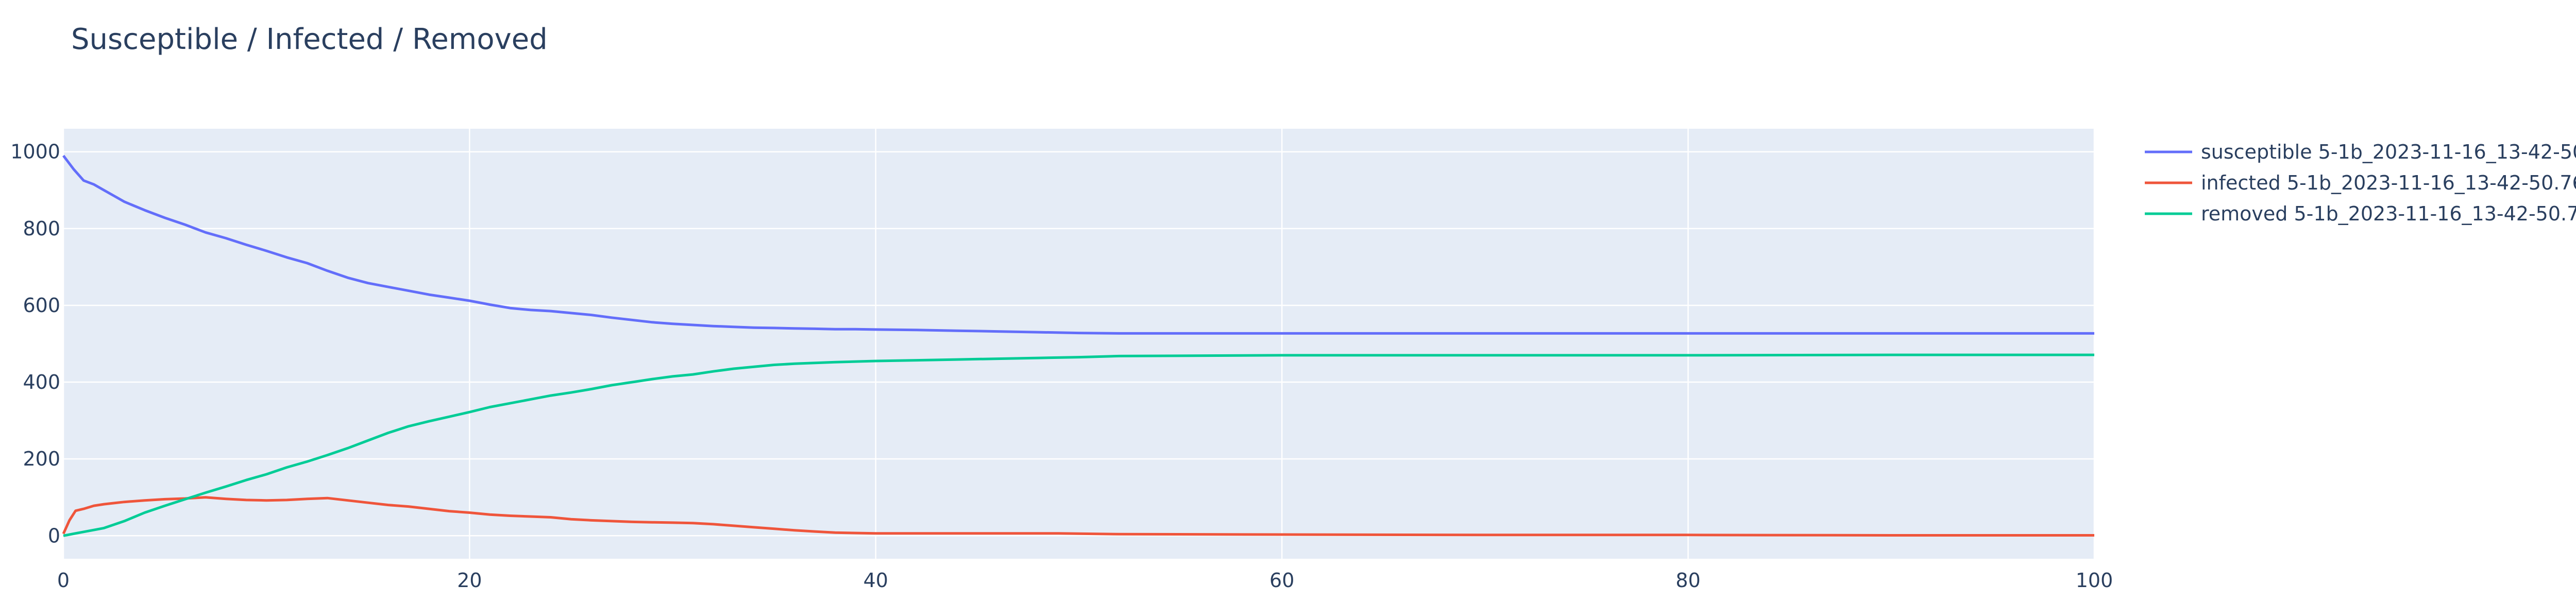  I want to click on x-tick-label: 20, so click(469, 580).